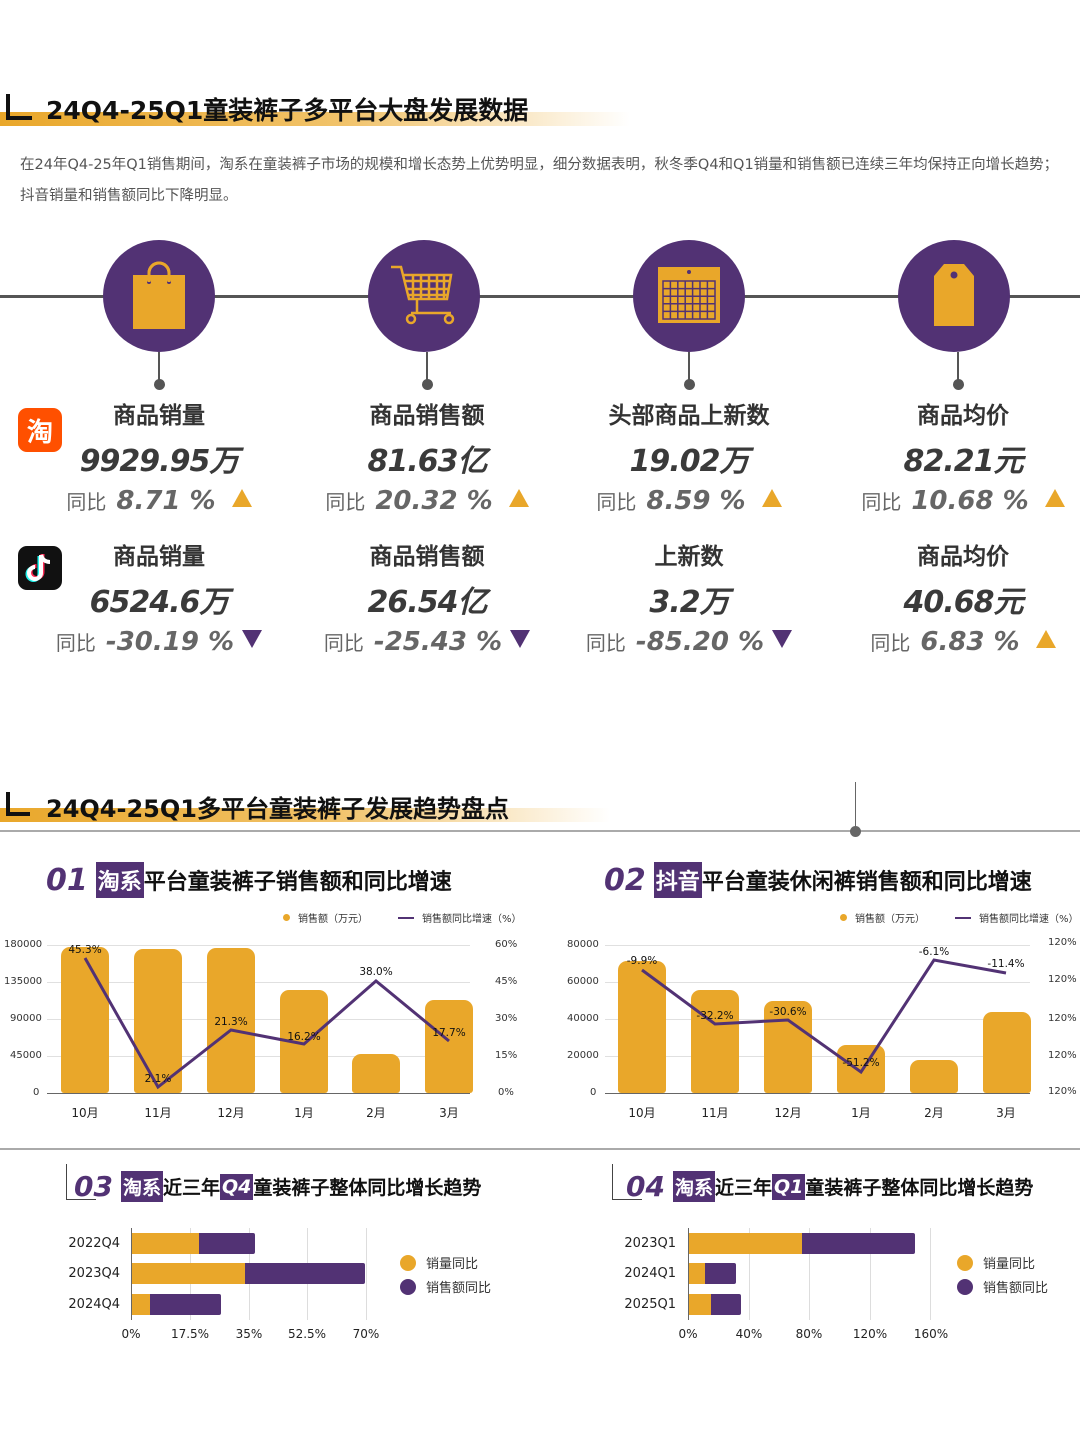 Image resolution: width=1080 pixels, height=1438 pixels. I want to click on data-label: -6.1%, so click(934, 952).